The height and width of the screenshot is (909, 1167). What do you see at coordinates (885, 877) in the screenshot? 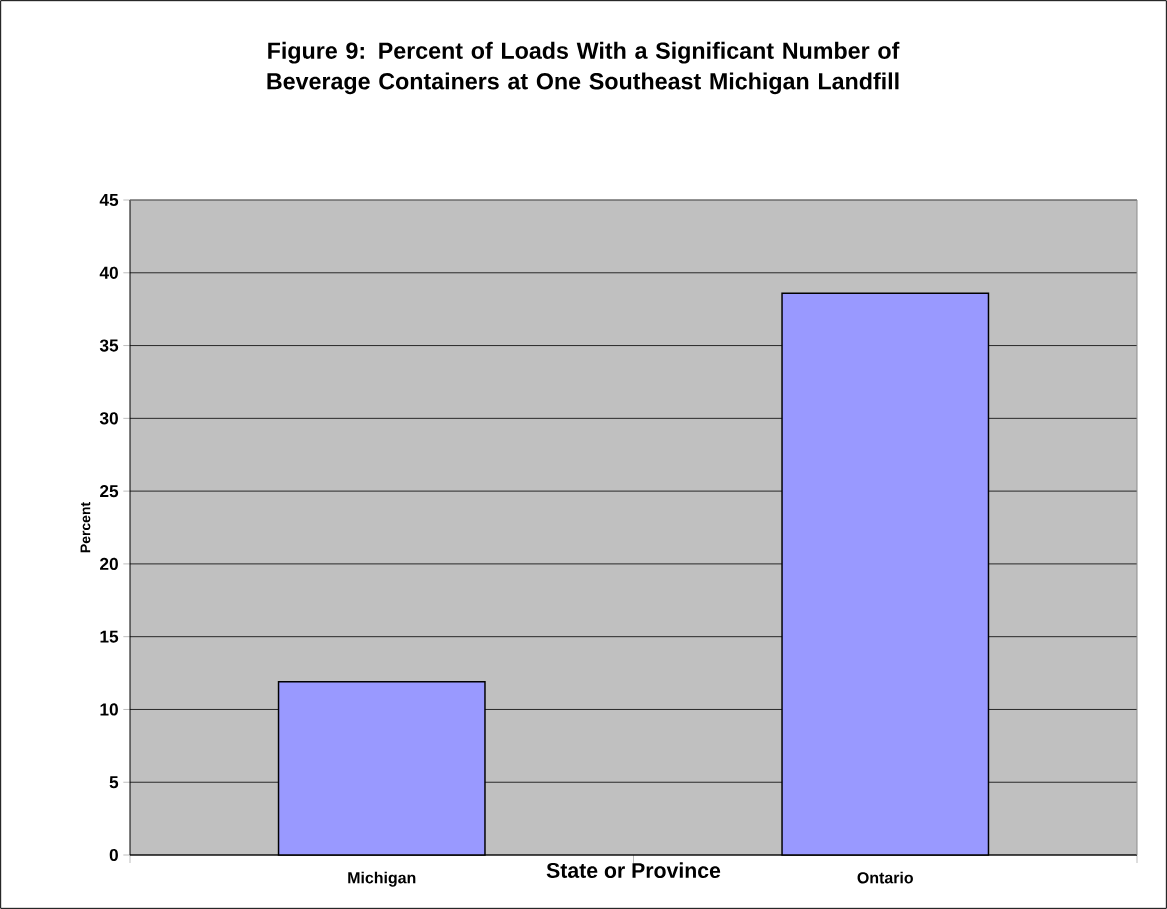
I see `x-tick-label: Ontario` at bounding box center [885, 877].